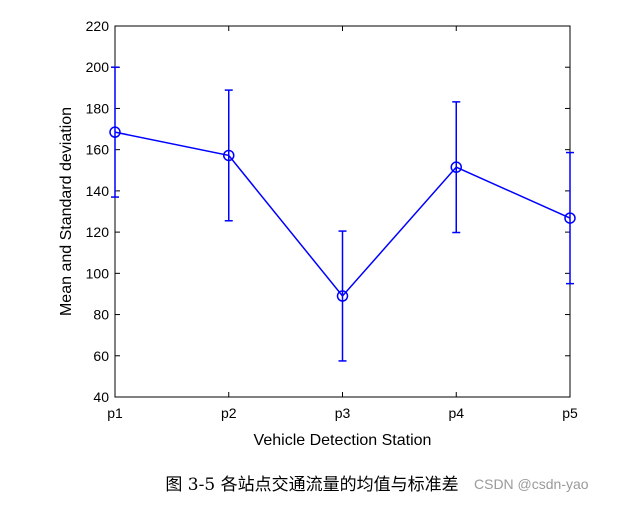 The height and width of the screenshot is (505, 624). What do you see at coordinates (98, 150) in the screenshot?
I see `y-tick-label: 160` at bounding box center [98, 150].